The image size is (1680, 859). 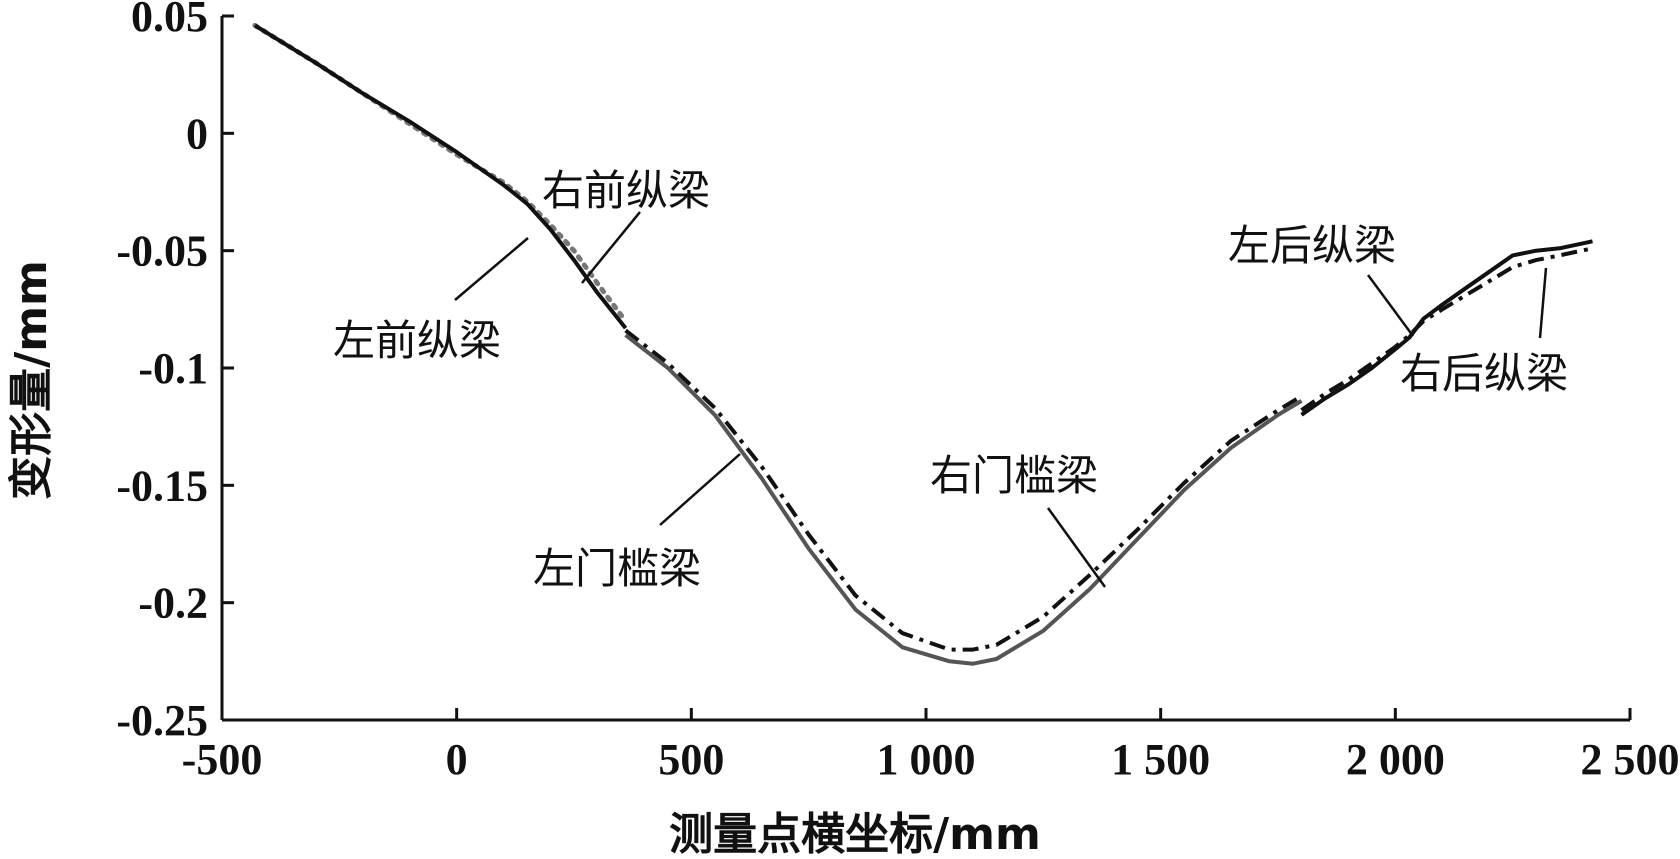 What do you see at coordinates (162, 720) in the screenshot?
I see `y-tick-label: -0.25` at bounding box center [162, 720].